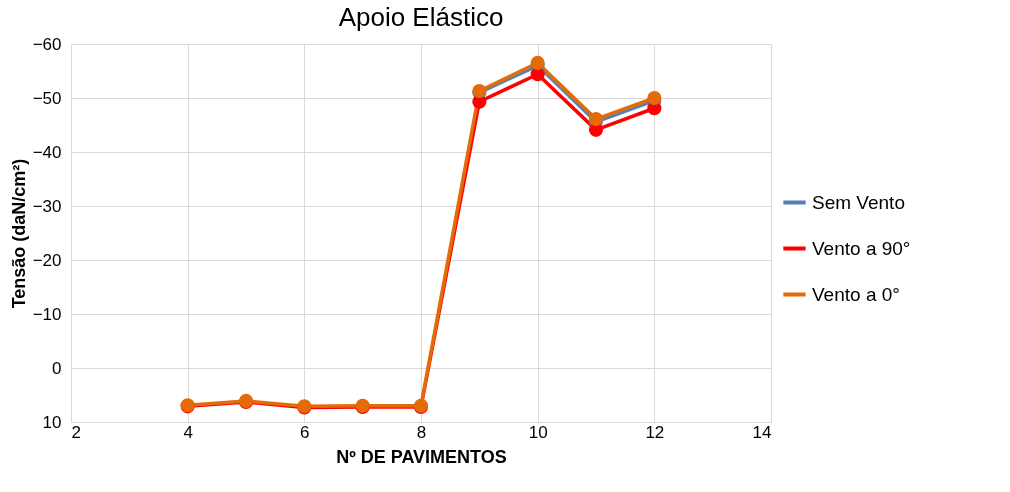  Describe the element at coordinates (861, 248) in the screenshot. I see `legend-label: Vento a 90°` at that location.